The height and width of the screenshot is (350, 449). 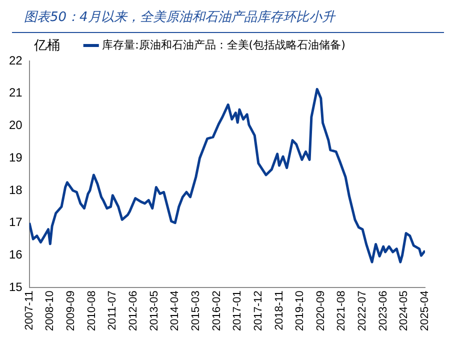 I want to click on x-tick-label: 2009-09, so click(x=71, y=311).